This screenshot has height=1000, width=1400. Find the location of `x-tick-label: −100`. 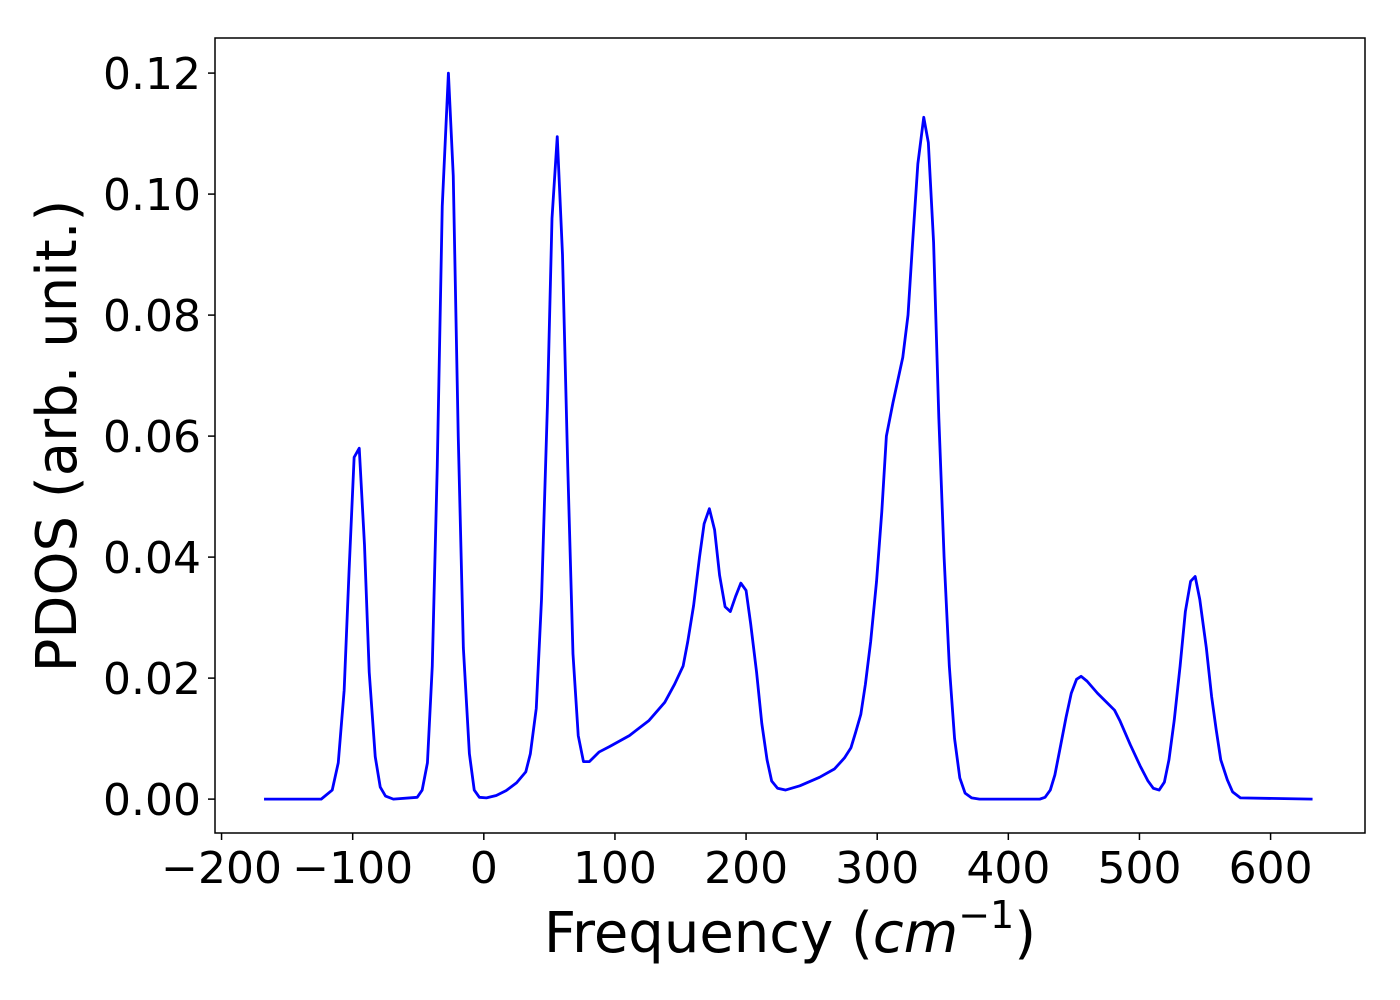

x-tick-label: −100 is located at coordinates (352, 868).